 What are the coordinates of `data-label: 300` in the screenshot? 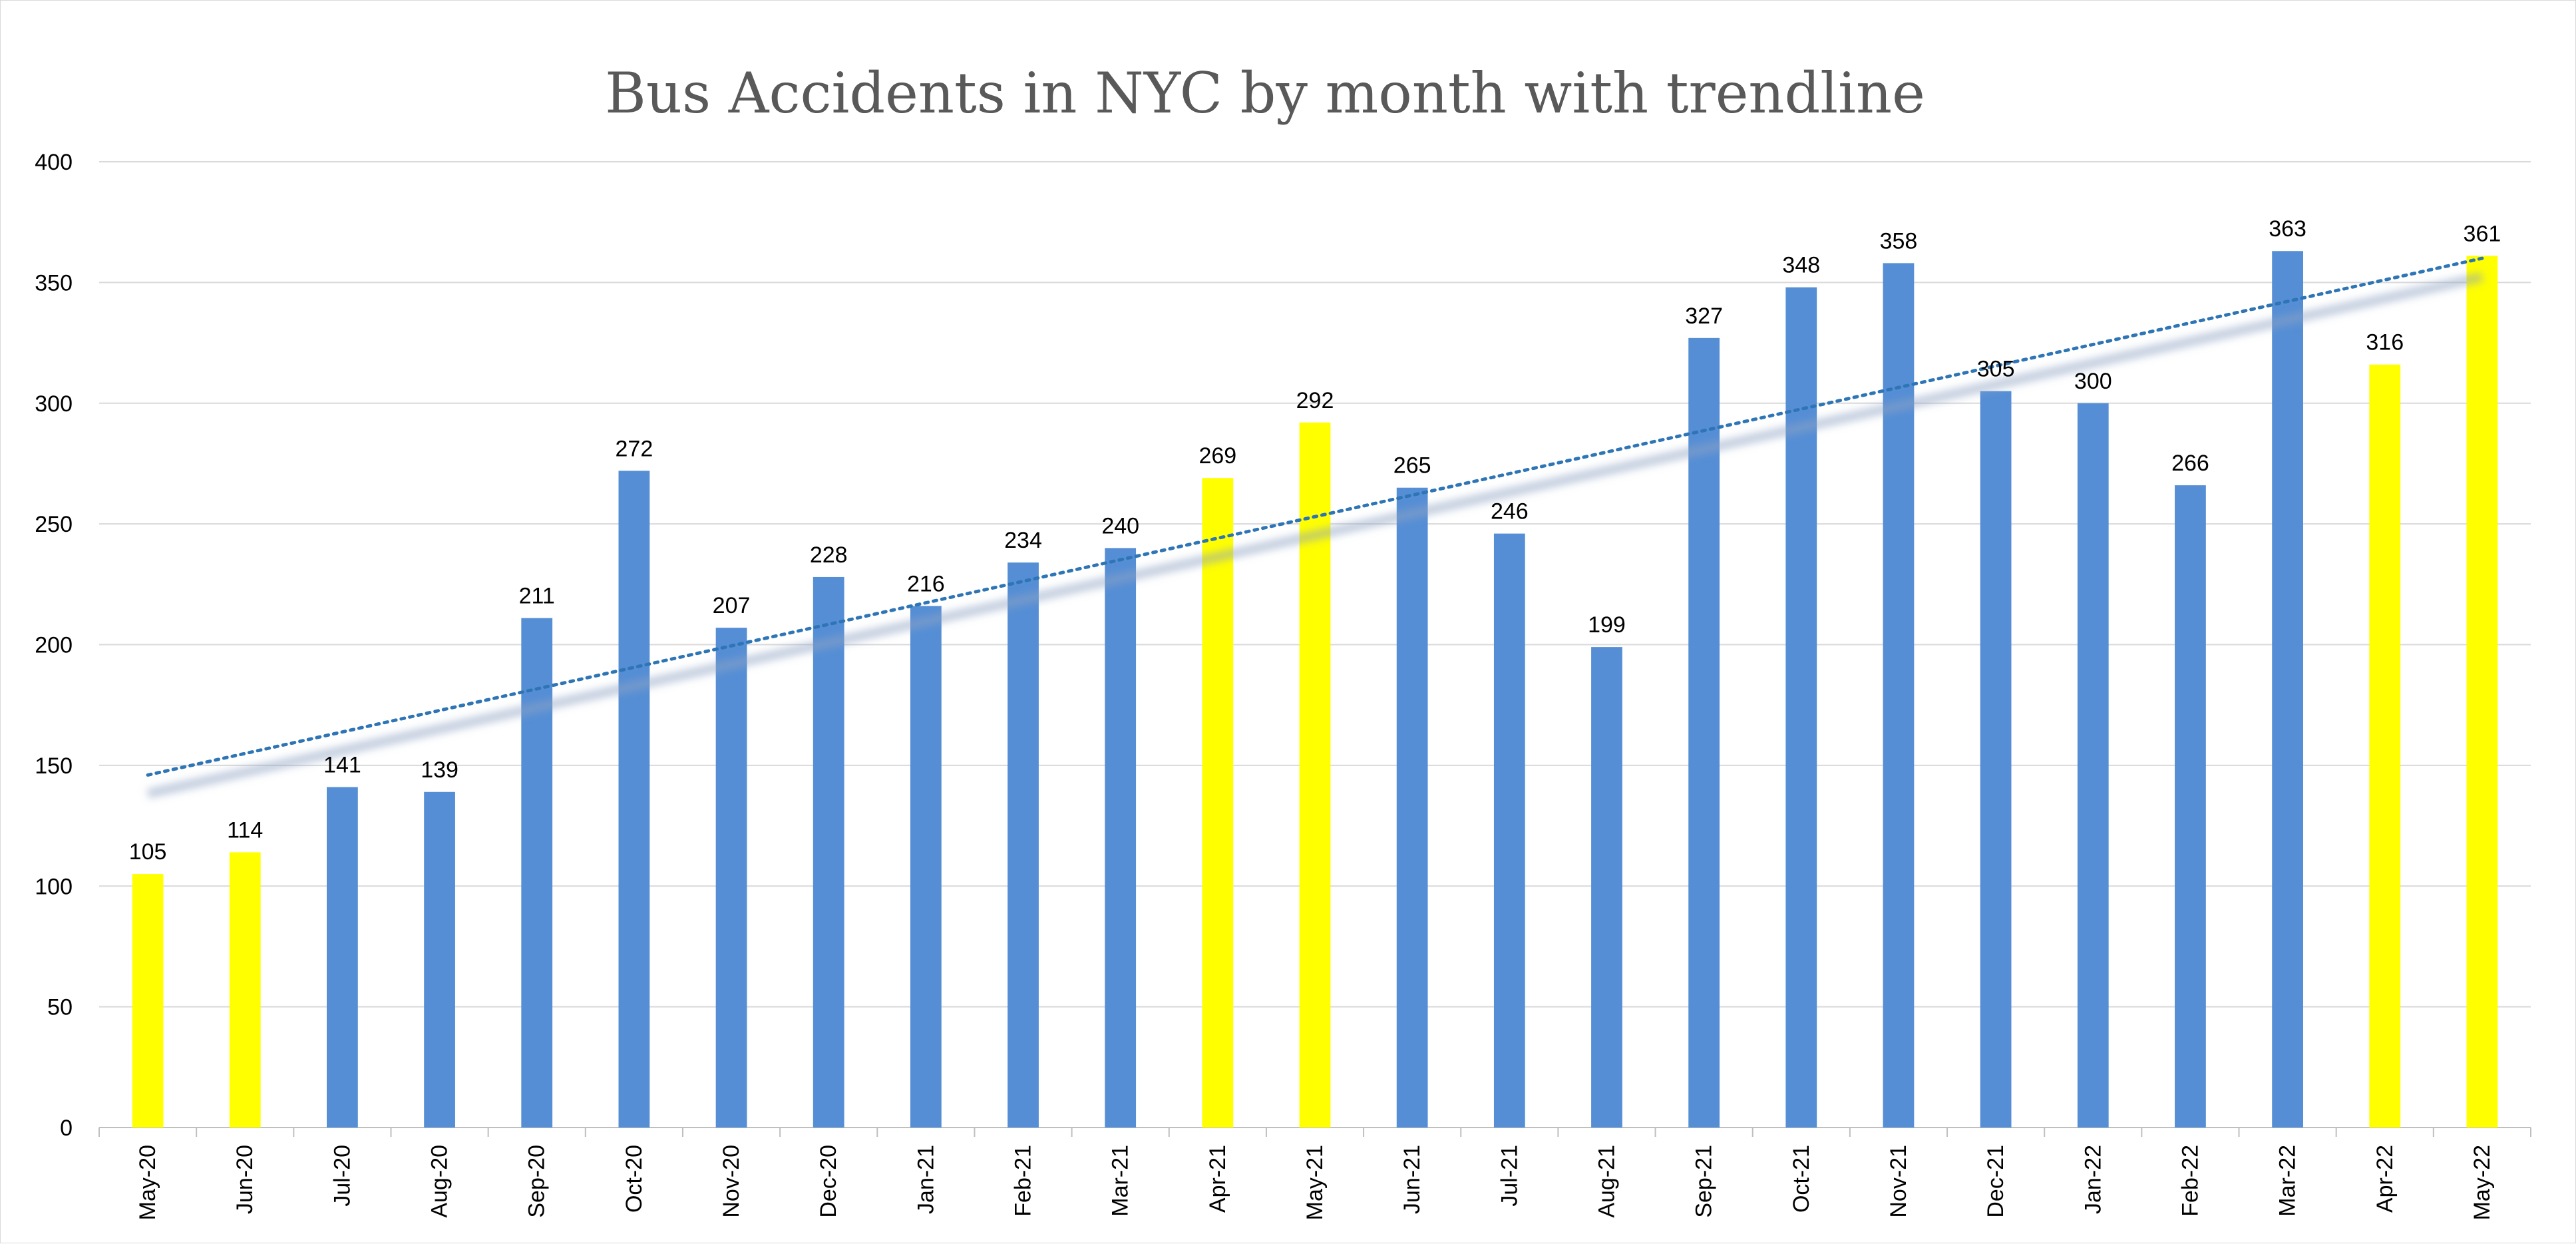 It's located at (2093, 381).